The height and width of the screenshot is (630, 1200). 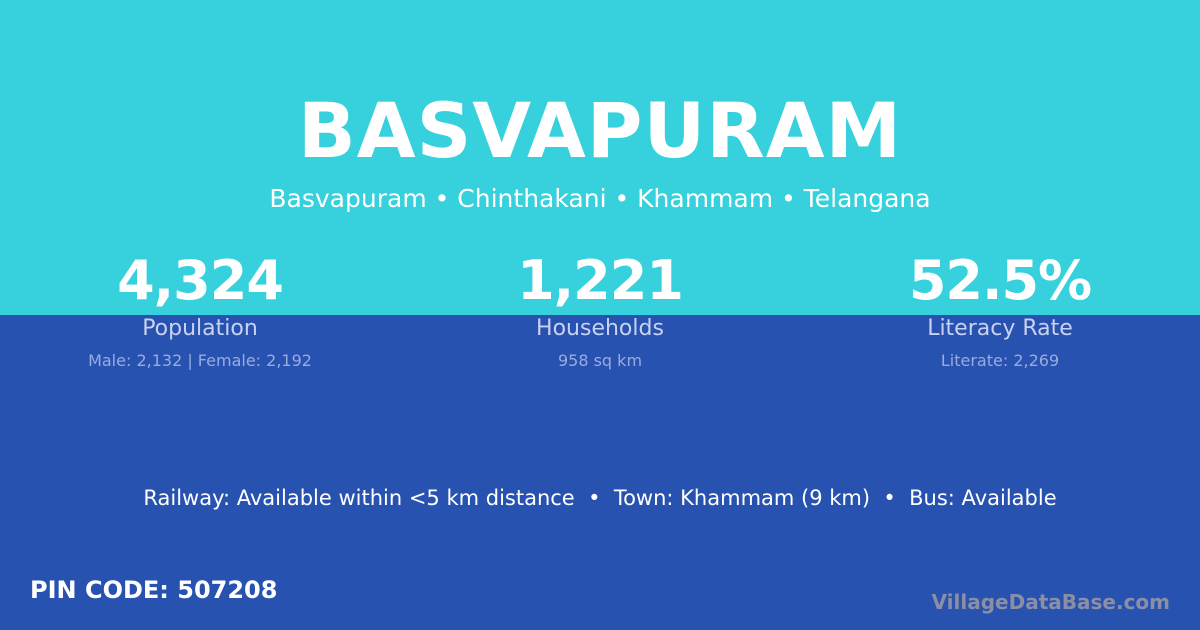 I want to click on stat-value: 52.5%, so click(x=1000, y=280).